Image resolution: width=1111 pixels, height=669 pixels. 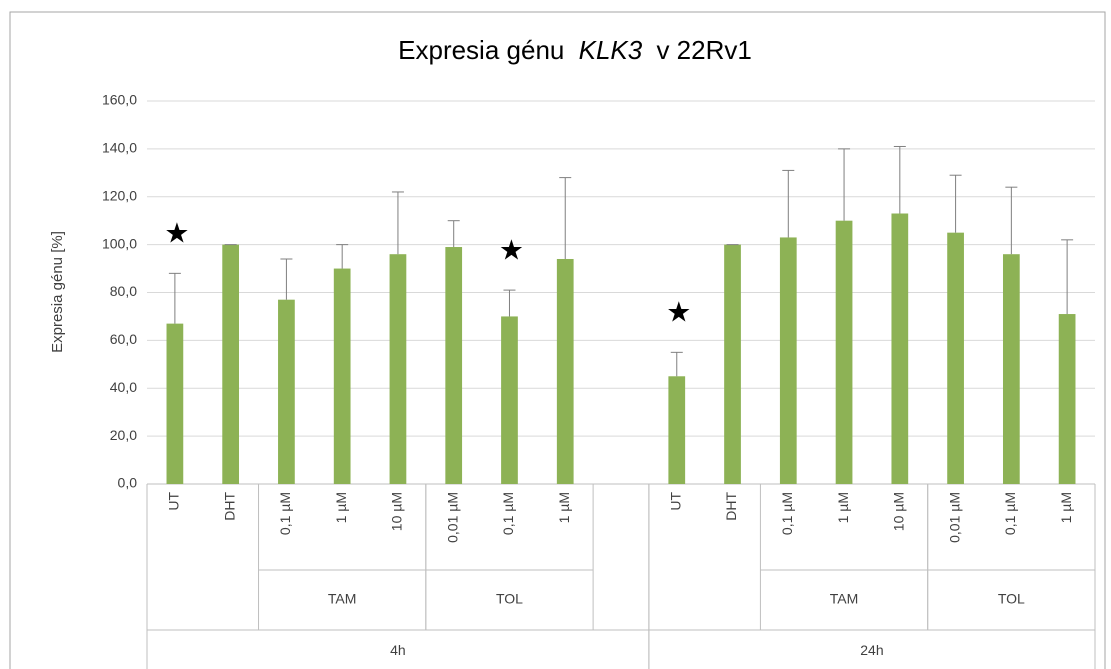 I want to click on y-tick-label: 140,0, so click(x=119, y=148).